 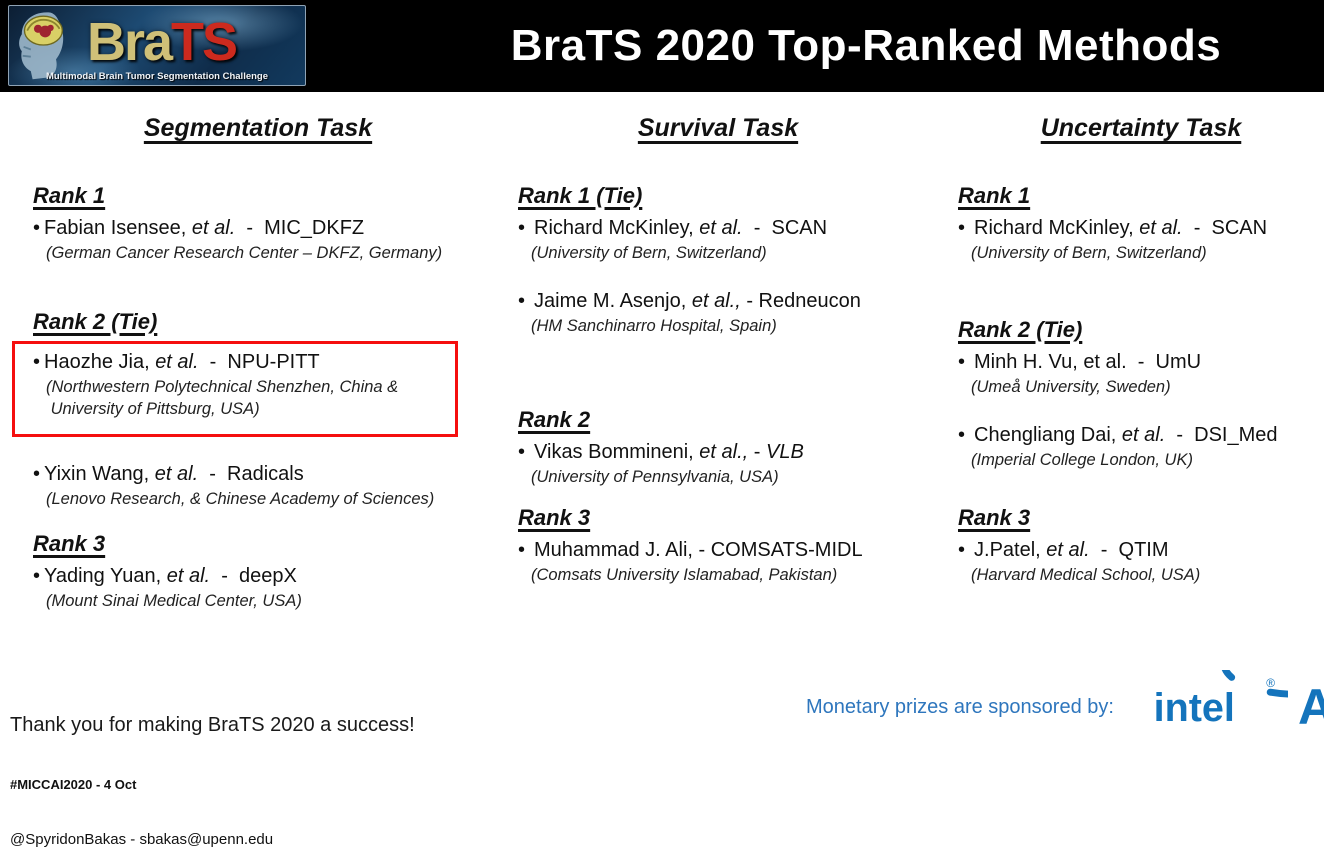 What do you see at coordinates (174, 601) in the screenshot?
I see `affiliation-line: (Mount Sinai Medical Center, USA)` at bounding box center [174, 601].